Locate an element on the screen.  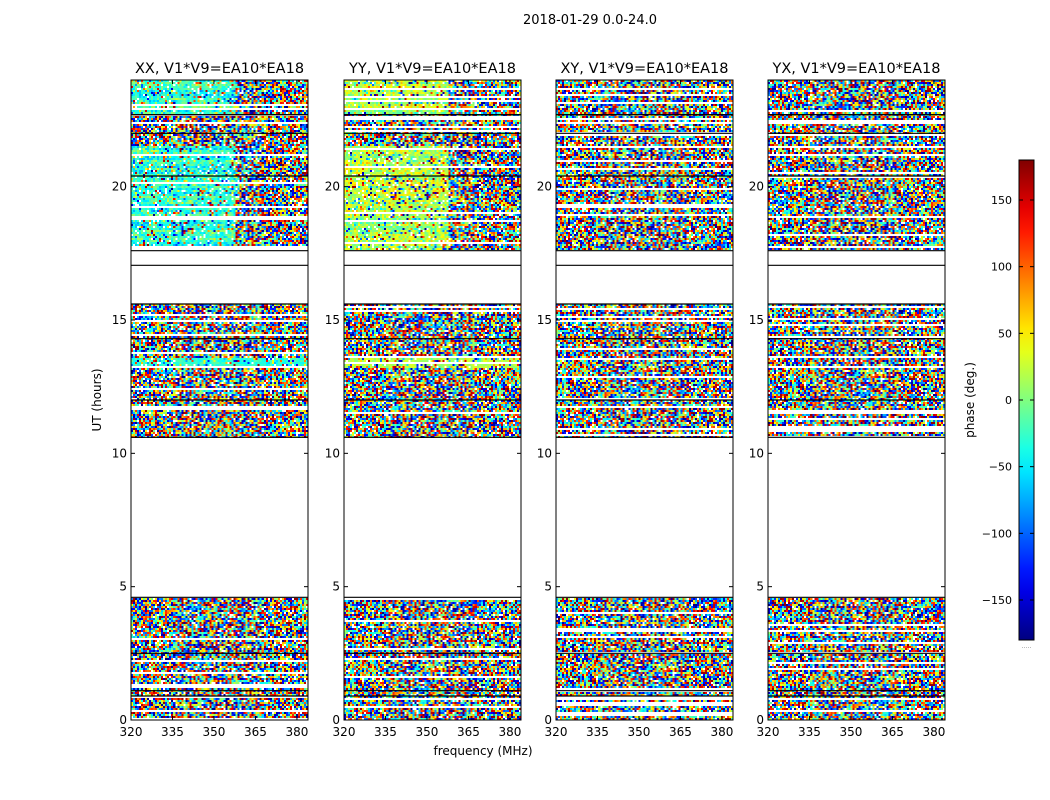
panel-yx-title: YX, V1*V9=EA10*EA18 is located at coordinates (855, 69).